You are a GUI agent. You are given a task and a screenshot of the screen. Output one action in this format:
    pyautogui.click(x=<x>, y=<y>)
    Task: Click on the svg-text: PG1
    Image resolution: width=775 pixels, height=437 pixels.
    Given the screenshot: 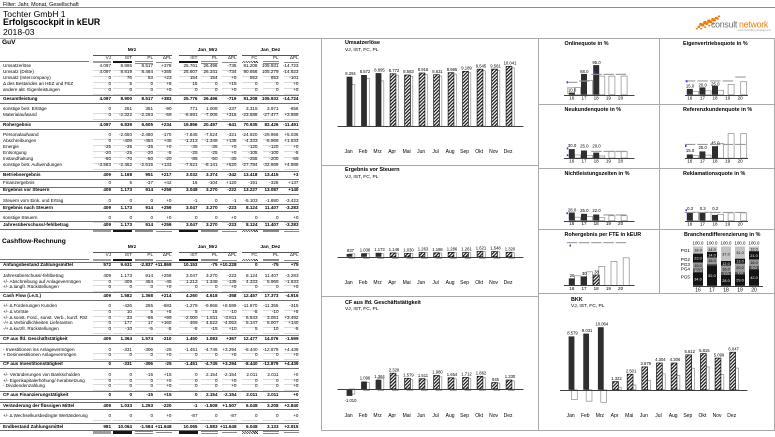 What is the action you would take?
    pyautogui.click(x=686, y=250)
    